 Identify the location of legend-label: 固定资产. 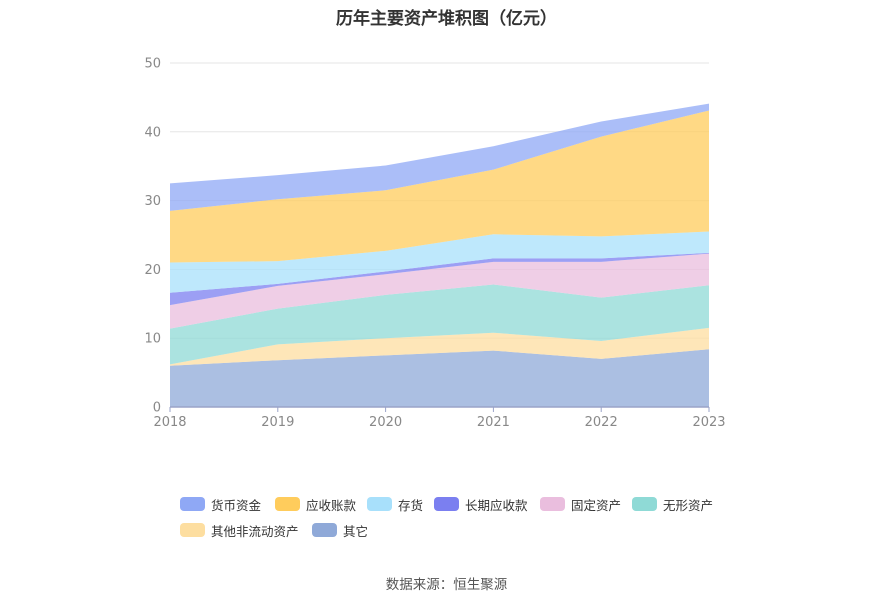
(596, 505).